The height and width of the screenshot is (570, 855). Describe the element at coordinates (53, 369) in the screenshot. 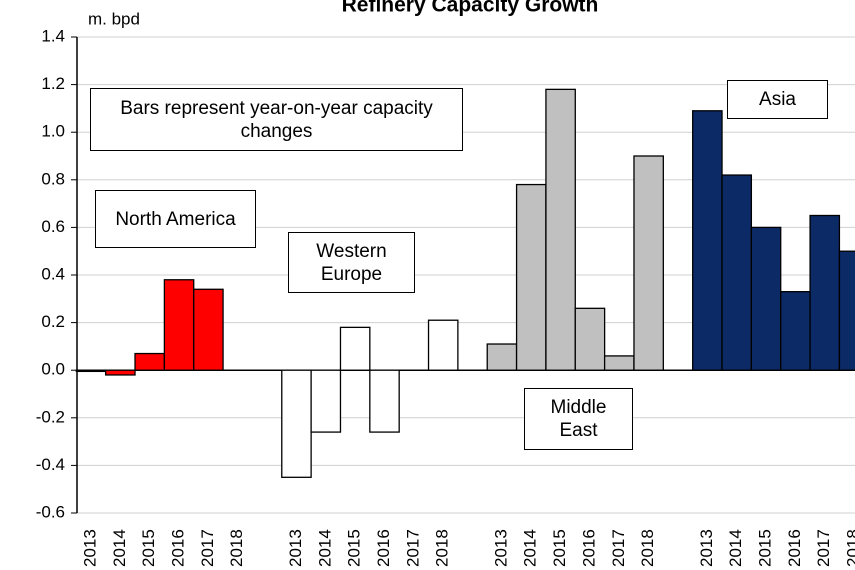

I see `y-tick-label: 0.0` at that location.